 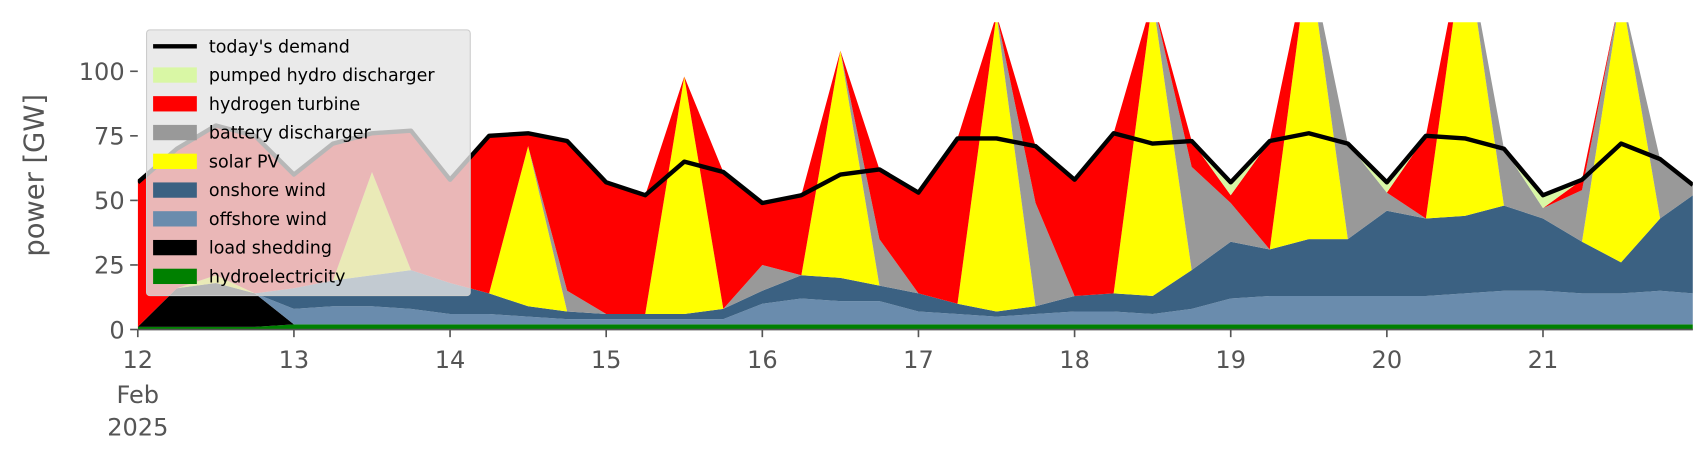 I want to click on x-tick-label: 18, so click(x=1074, y=360).